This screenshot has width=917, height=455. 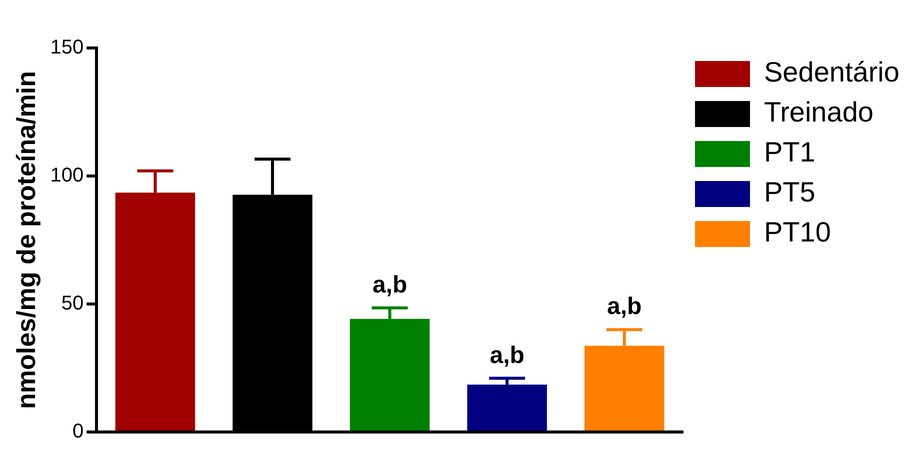 What do you see at coordinates (72, 303) in the screenshot?
I see `y-tick-label: 50` at bounding box center [72, 303].